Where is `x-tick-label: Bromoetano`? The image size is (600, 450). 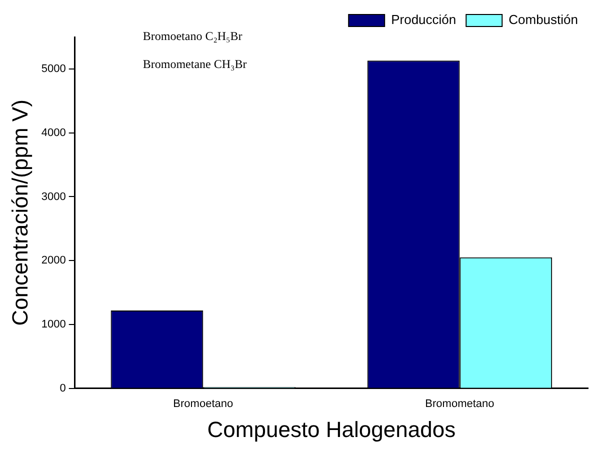 x-tick-label: Bromoetano is located at coordinates (203, 404).